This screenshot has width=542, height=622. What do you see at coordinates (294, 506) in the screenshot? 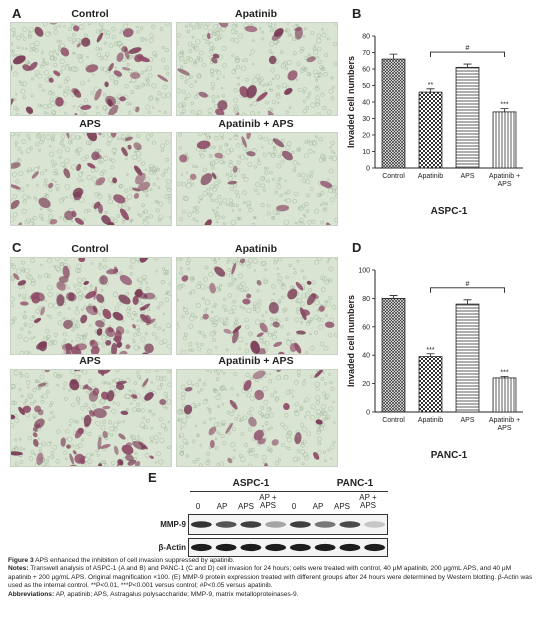
I see `lane-label-5: 0` at bounding box center [294, 506].